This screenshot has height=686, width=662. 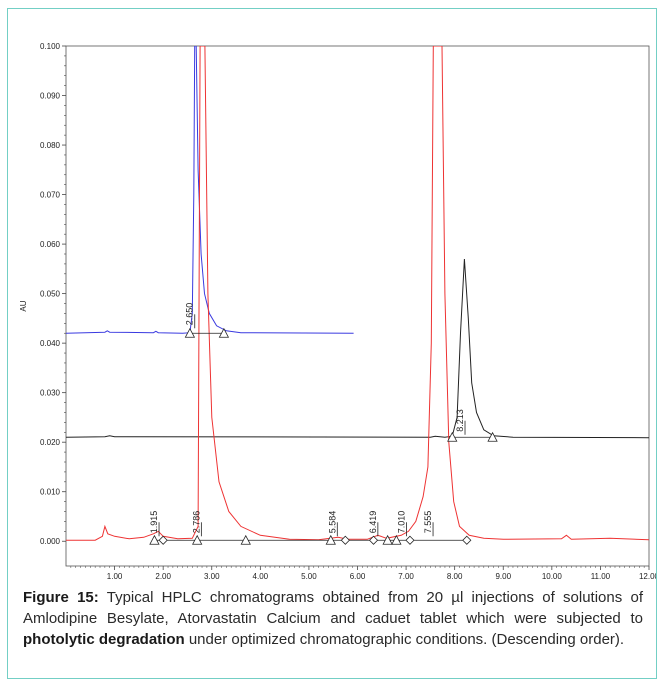 I want to click on peak-label: 6.419, so click(x=373, y=522).